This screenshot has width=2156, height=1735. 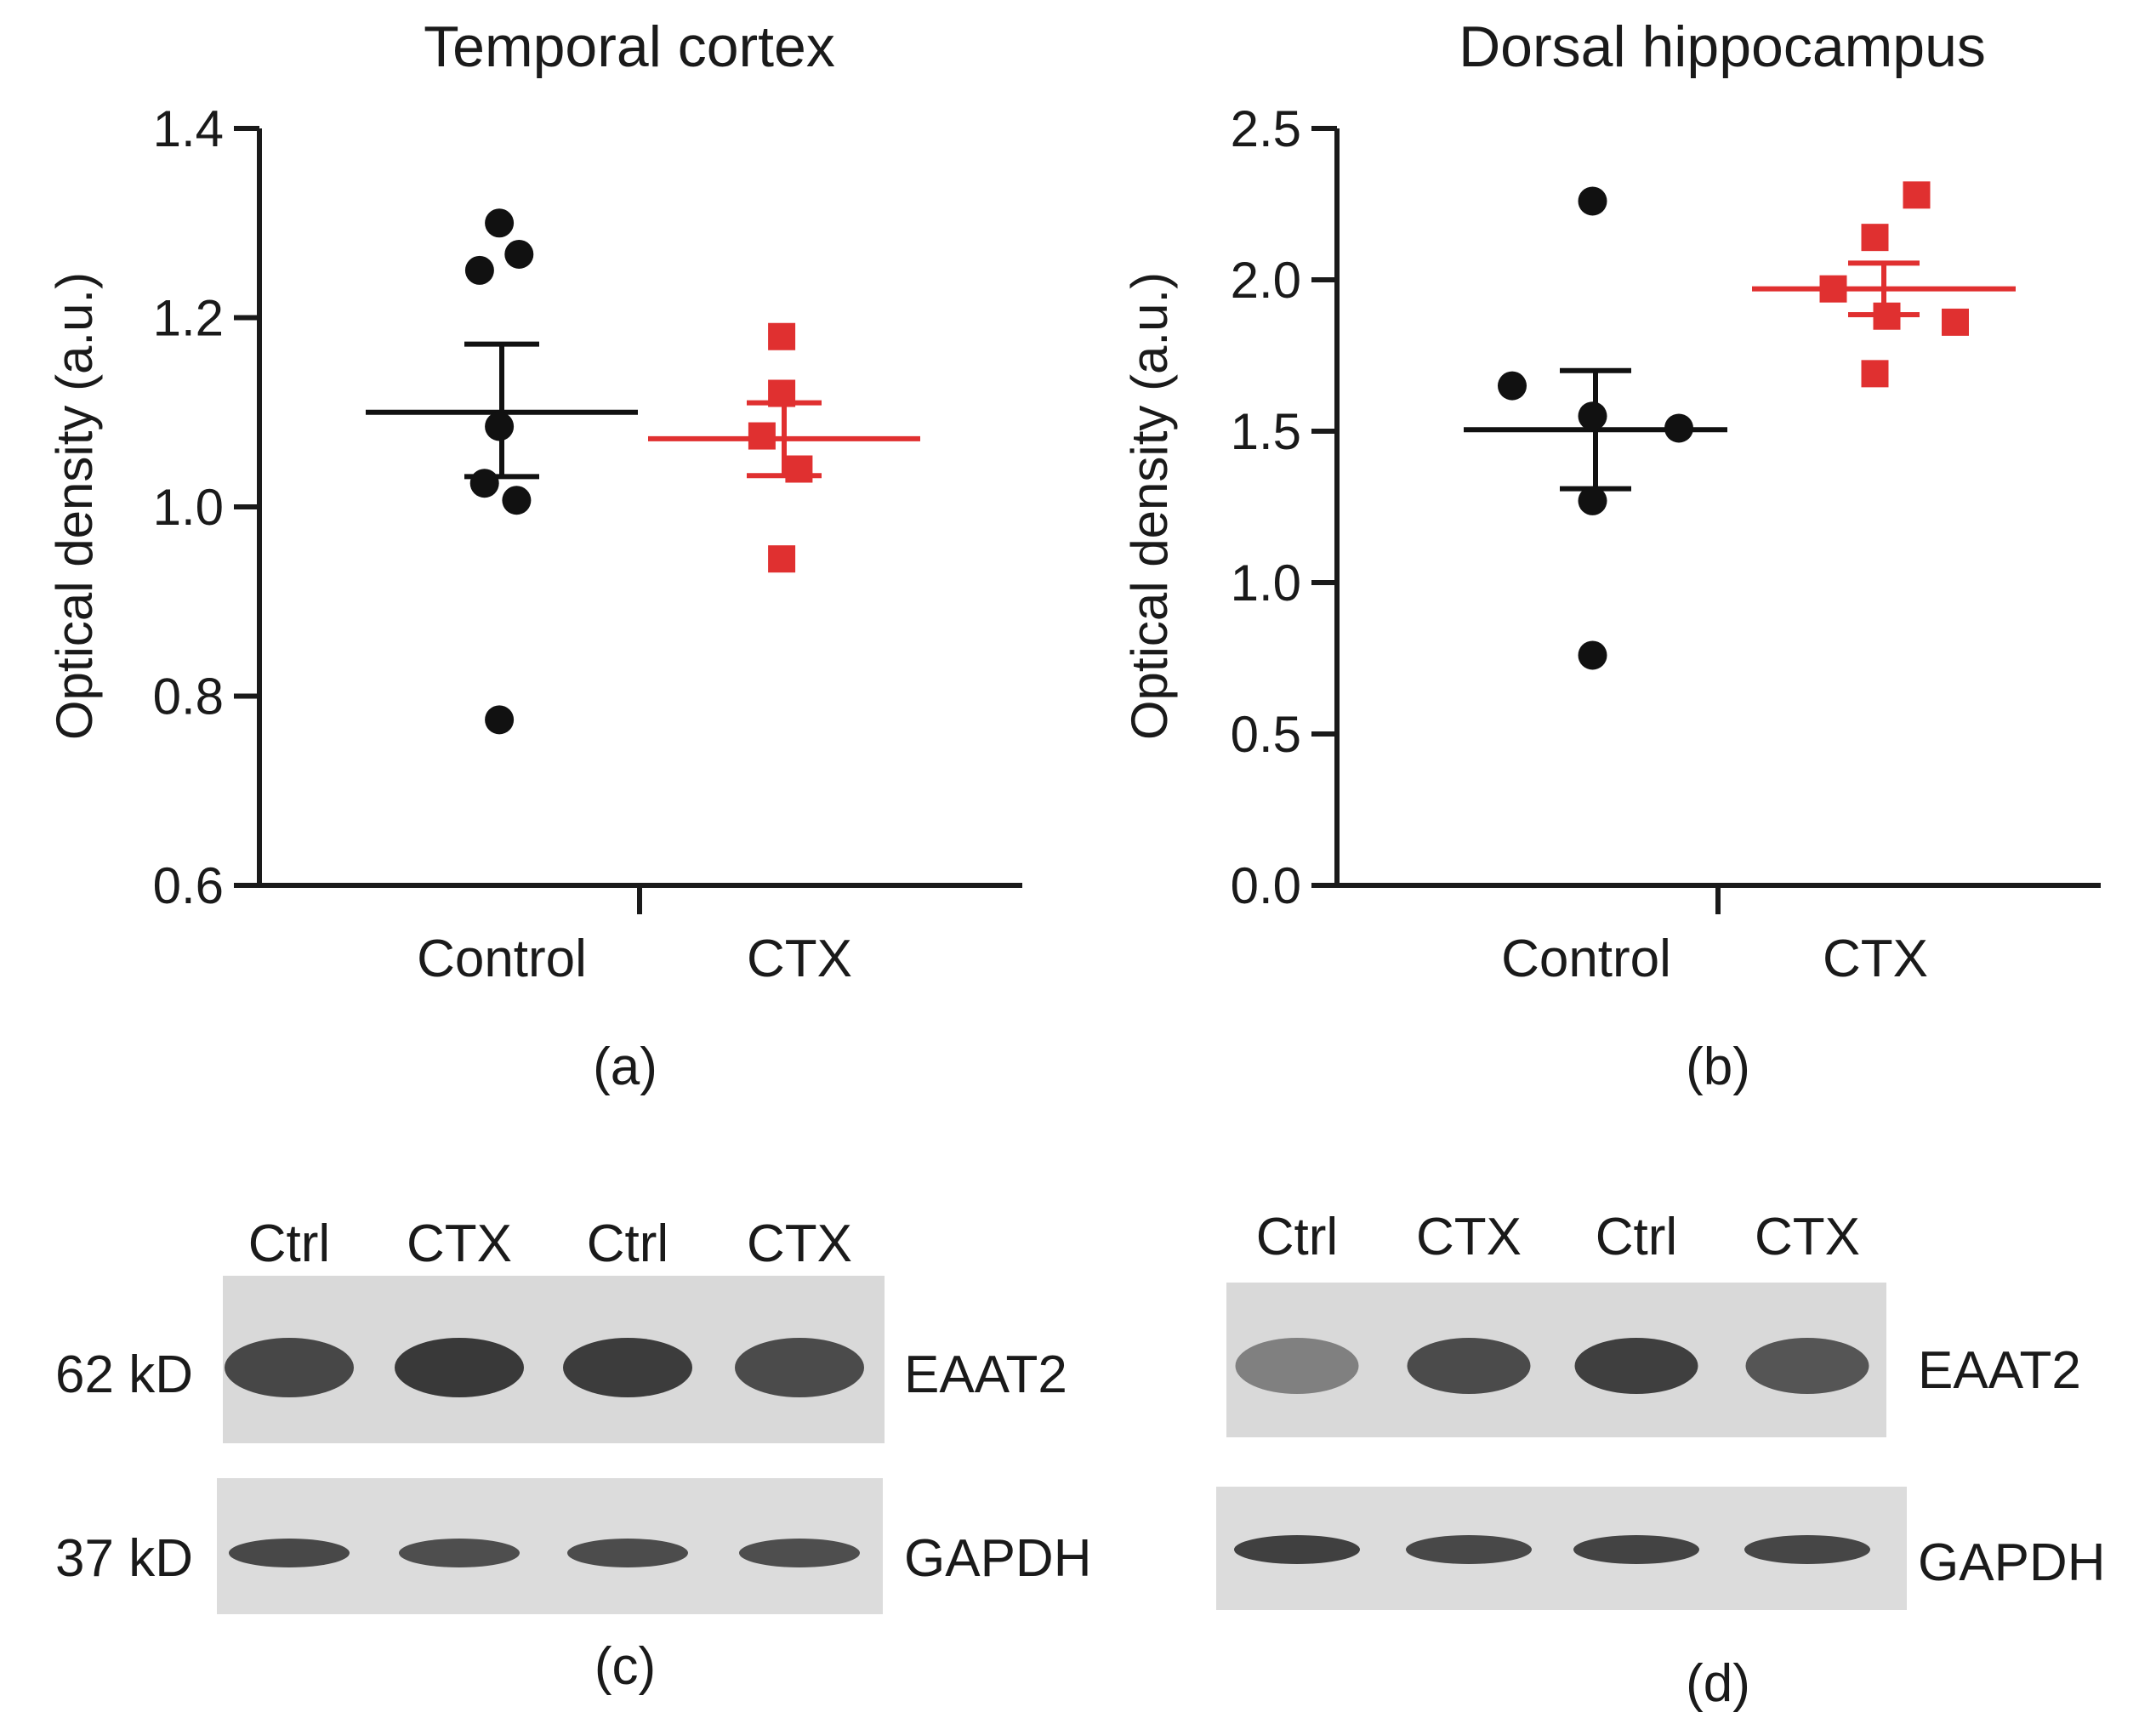 What do you see at coordinates (124, 1558) in the screenshot?
I see `size-label: 37 kD` at bounding box center [124, 1558].